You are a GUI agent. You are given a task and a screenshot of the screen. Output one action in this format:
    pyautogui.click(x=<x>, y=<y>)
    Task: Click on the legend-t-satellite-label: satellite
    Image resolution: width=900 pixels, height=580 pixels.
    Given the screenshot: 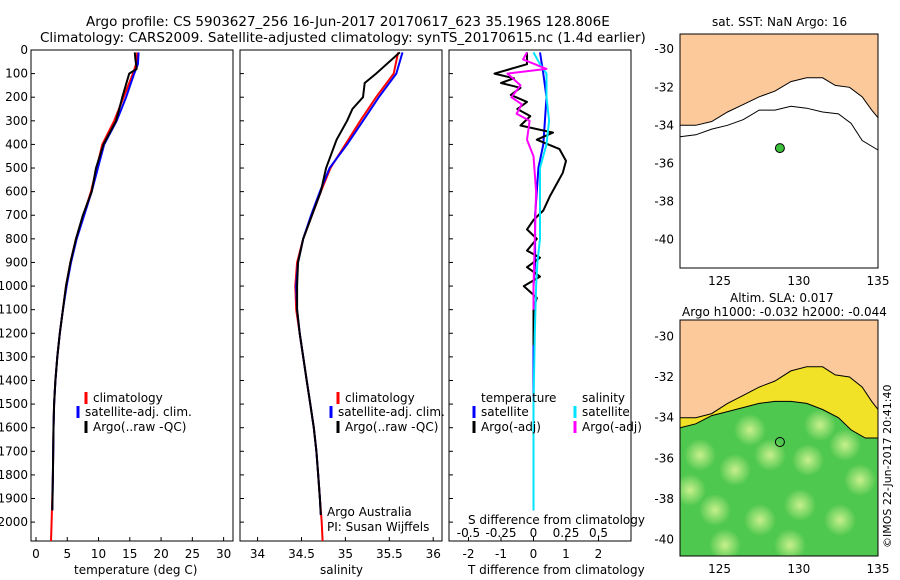 What is the action you would take?
    pyautogui.click(x=505, y=412)
    